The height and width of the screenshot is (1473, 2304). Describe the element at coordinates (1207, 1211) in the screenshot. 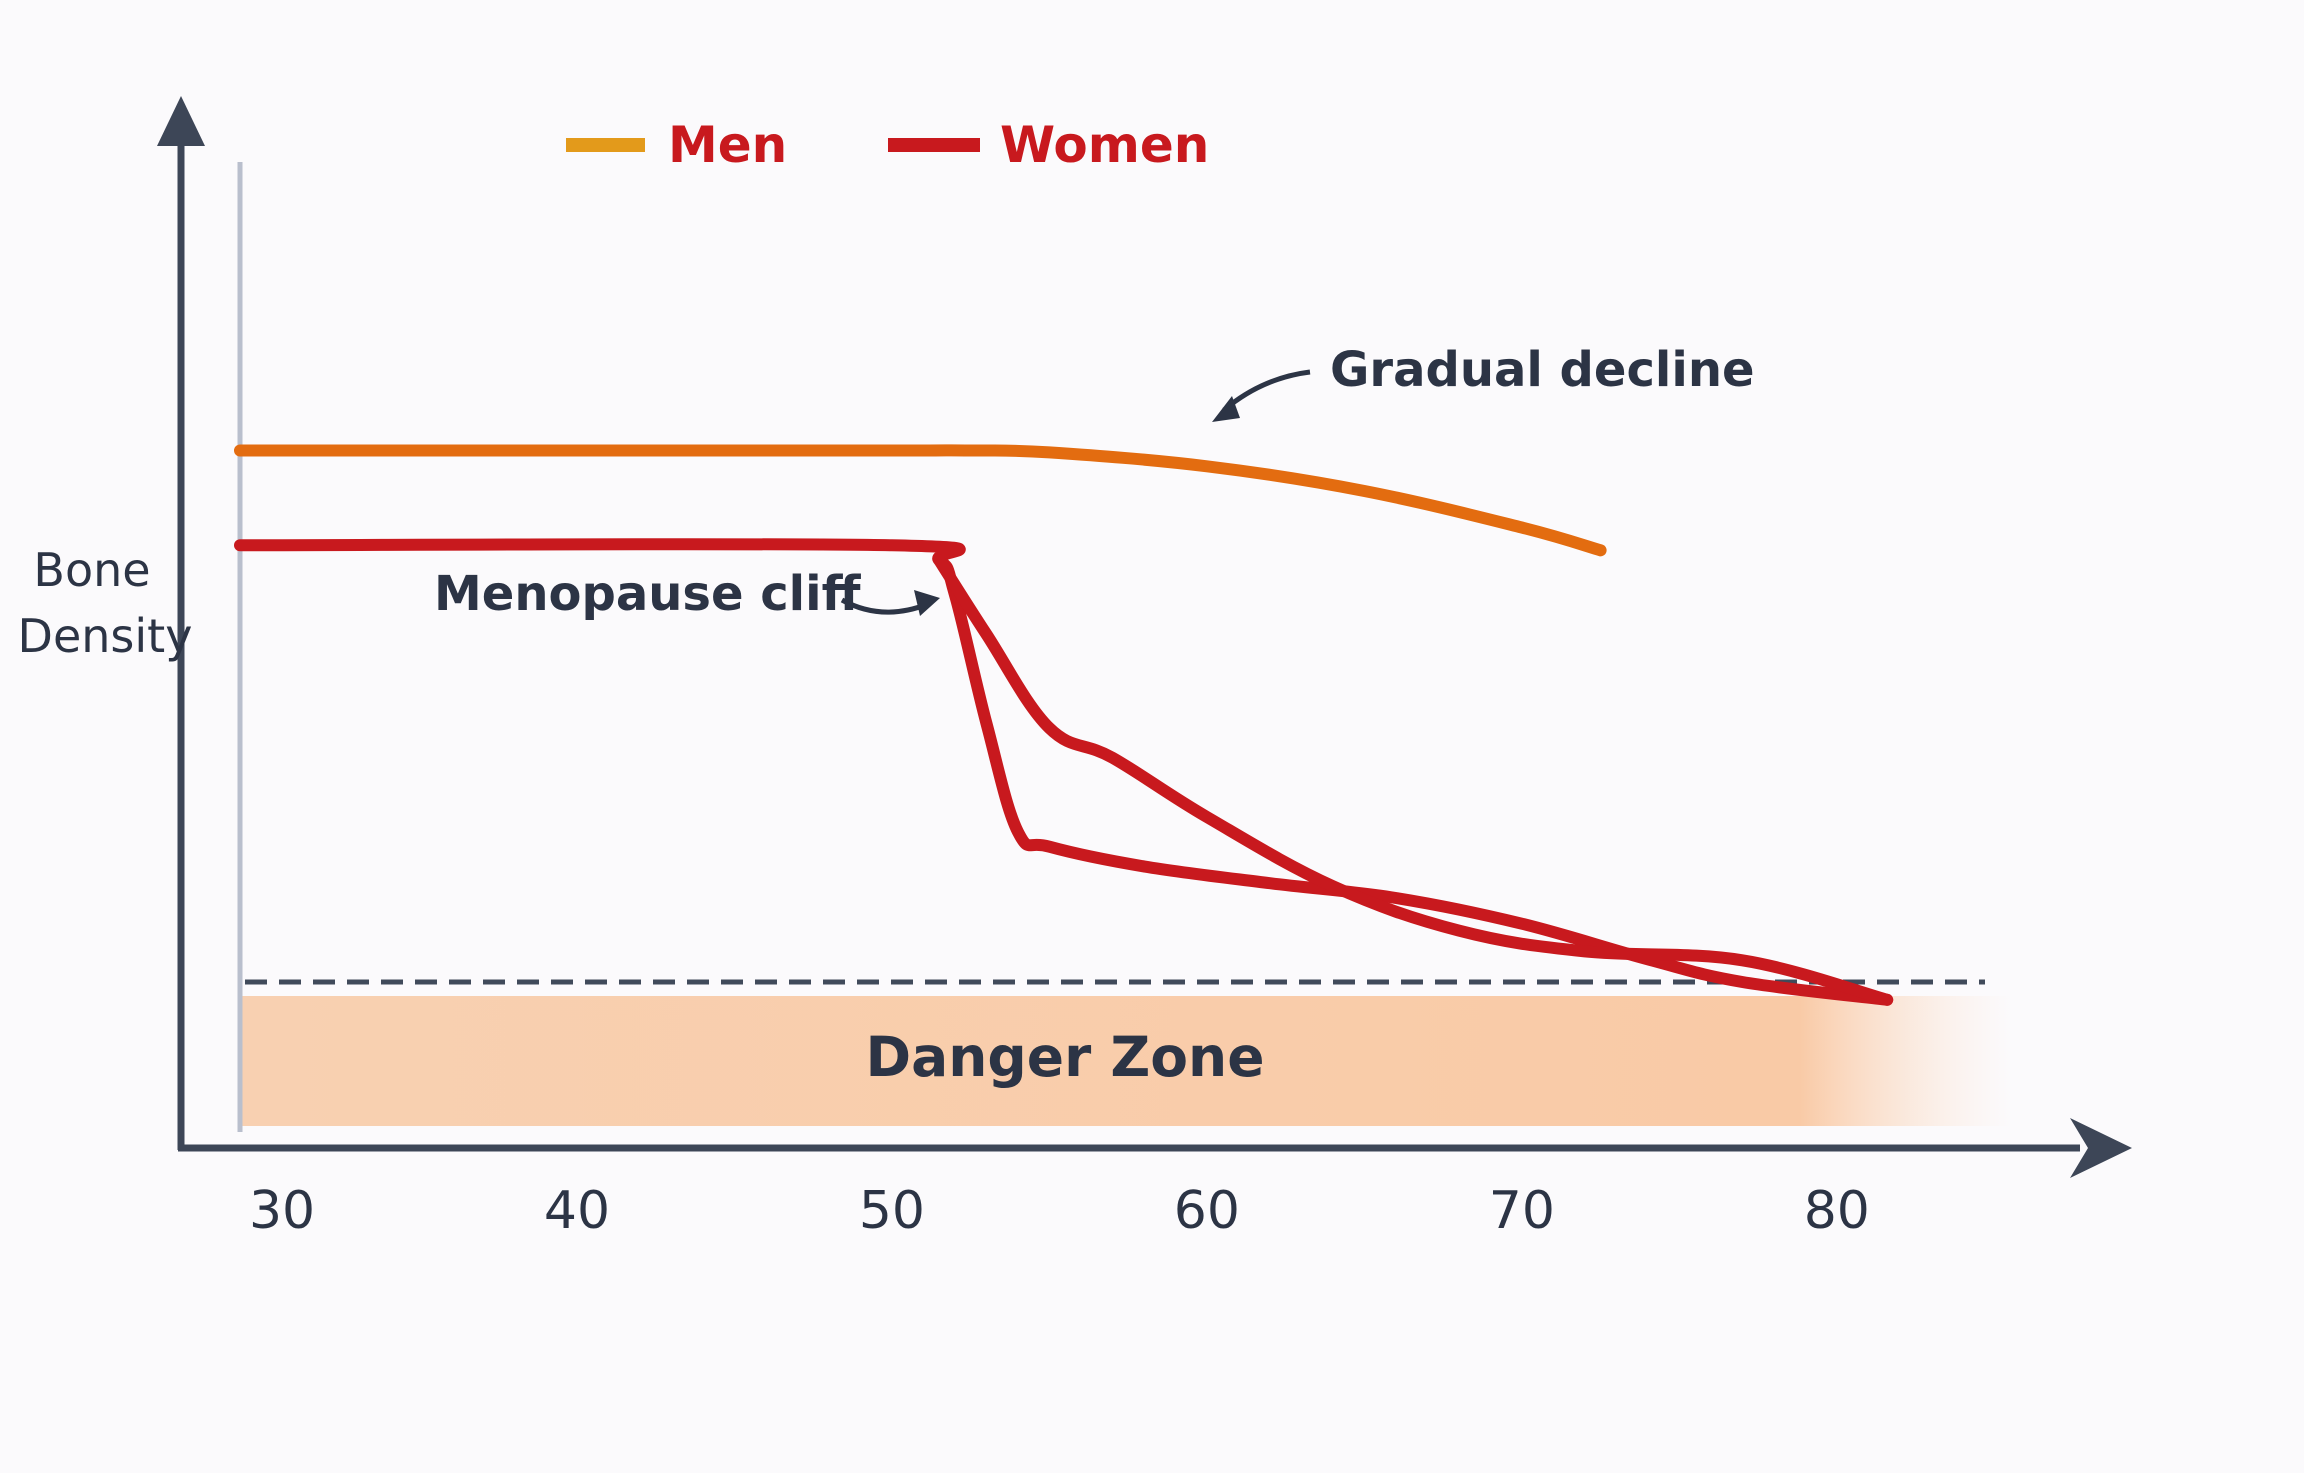

I see `x-tick-label: 60` at that location.